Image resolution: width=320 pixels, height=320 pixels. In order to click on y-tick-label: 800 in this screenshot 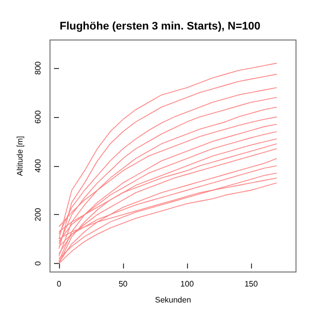, I will do `click(38, 67)`.